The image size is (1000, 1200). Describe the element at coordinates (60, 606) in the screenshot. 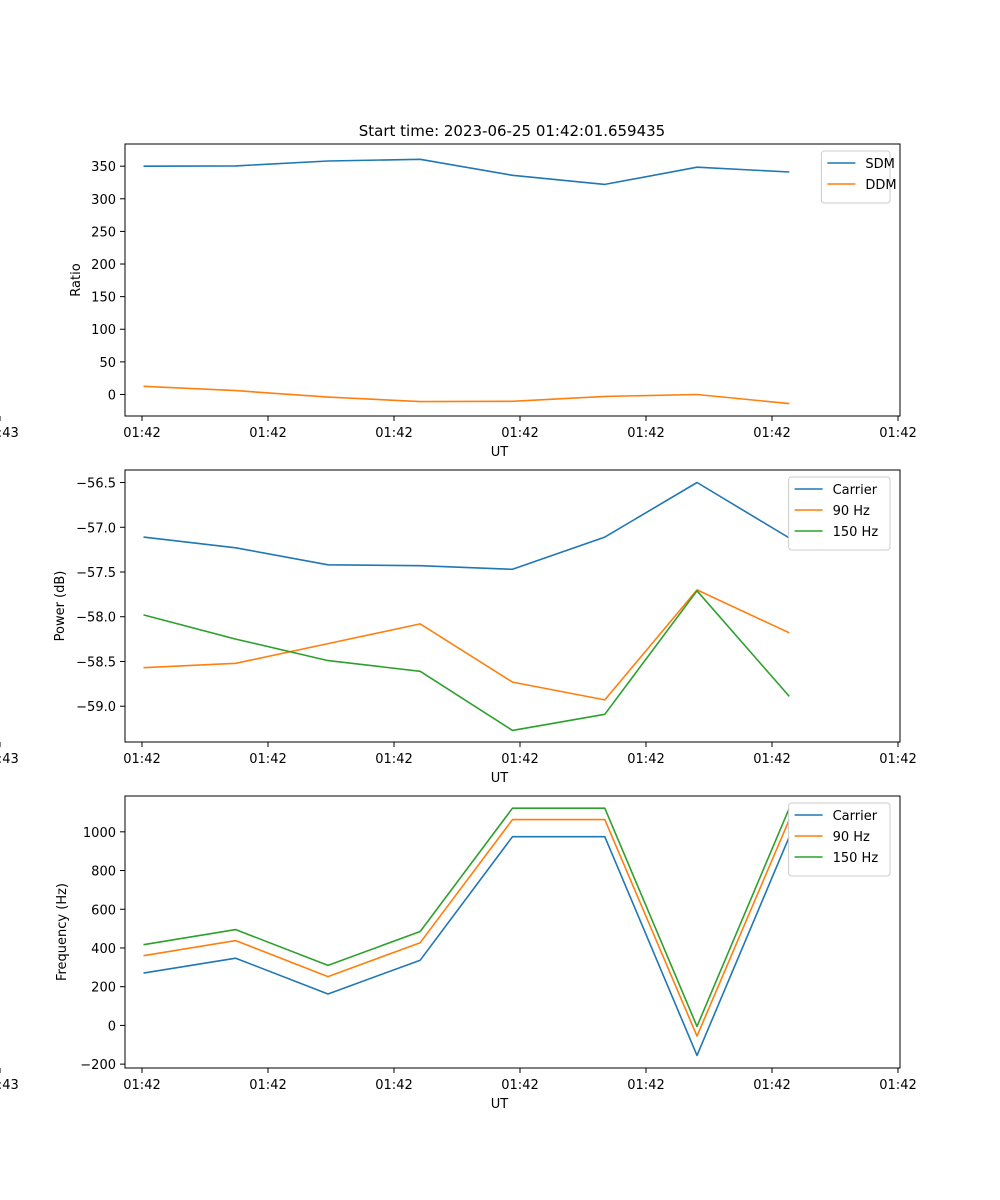

I see `y-axis-label: Power (dB)` at that location.